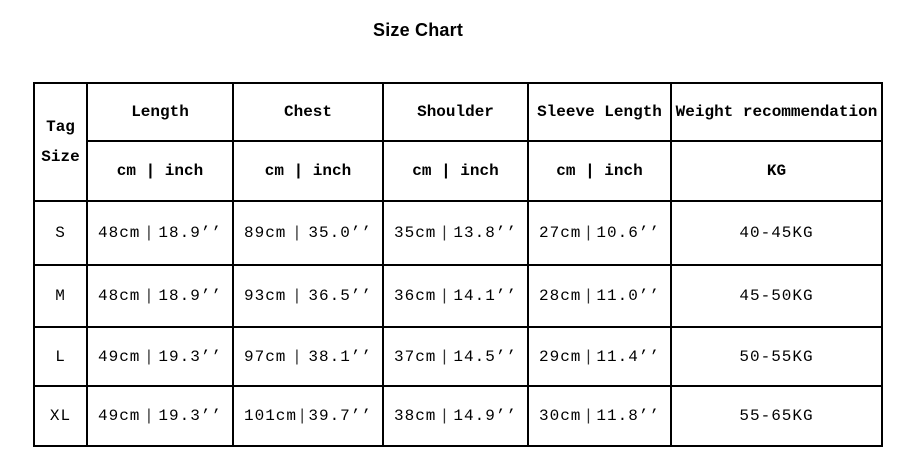 This screenshot has width=916, height=468. What do you see at coordinates (485, 296) in the screenshot?
I see `inch-value: 14.1’’` at bounding box center [485, 296].